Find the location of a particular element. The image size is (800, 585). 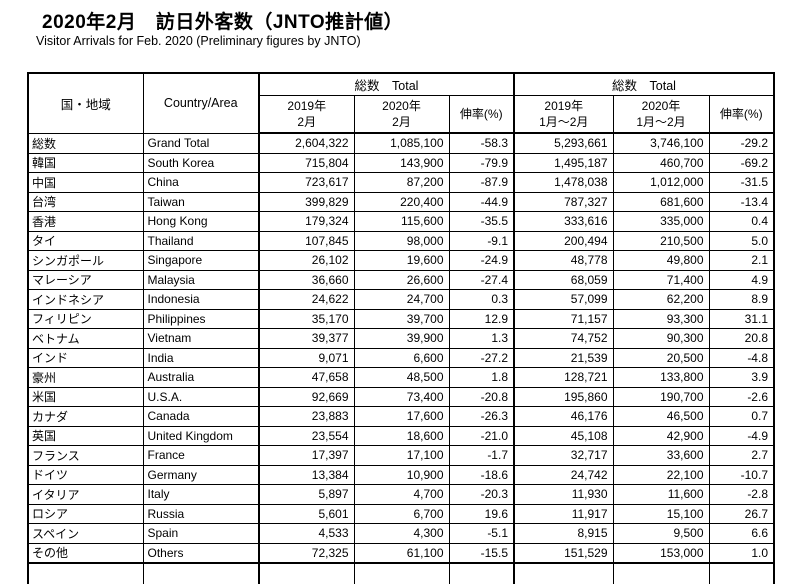

cell-janfeb-2019: 1,478,038 is located at coordinates (564, 182).